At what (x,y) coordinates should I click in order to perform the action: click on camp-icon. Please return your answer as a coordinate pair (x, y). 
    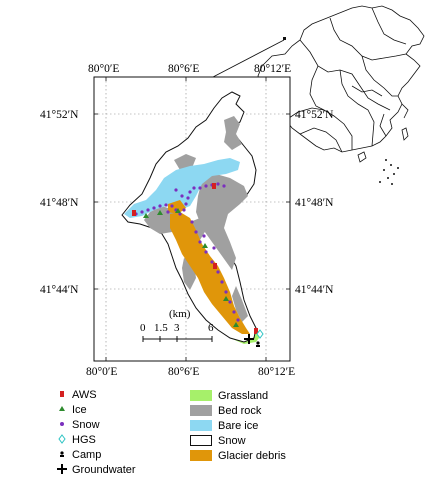
    Looking at the image, I should click on (62, 454).